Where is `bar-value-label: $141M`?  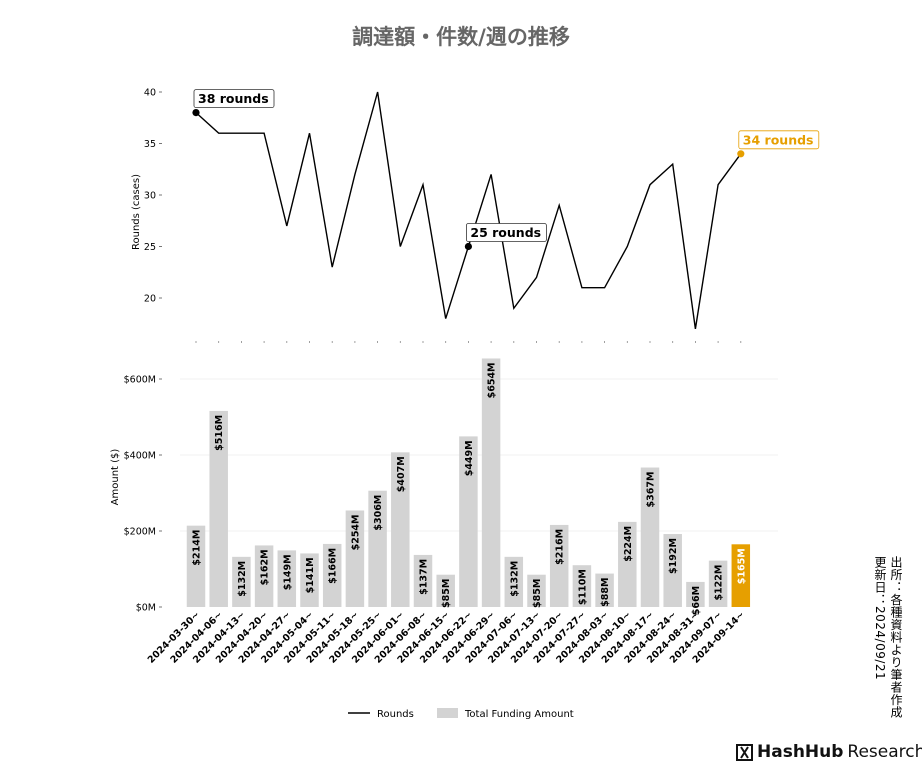 bar-value-label: $141M is located at coordinates (310, 575).